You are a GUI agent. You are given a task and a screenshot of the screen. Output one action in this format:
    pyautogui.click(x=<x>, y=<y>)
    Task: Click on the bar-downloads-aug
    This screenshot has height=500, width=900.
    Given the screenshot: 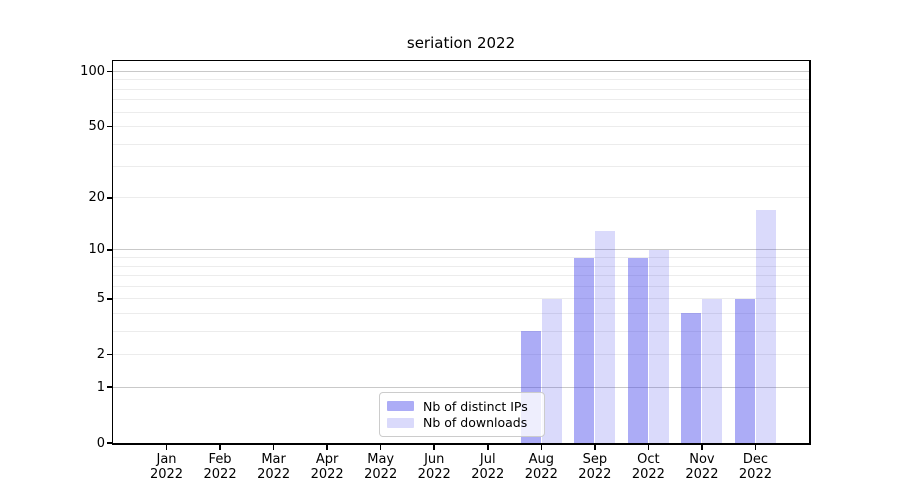 What is the action you would take?
    pyautogui.click(x=551, y=370)
    